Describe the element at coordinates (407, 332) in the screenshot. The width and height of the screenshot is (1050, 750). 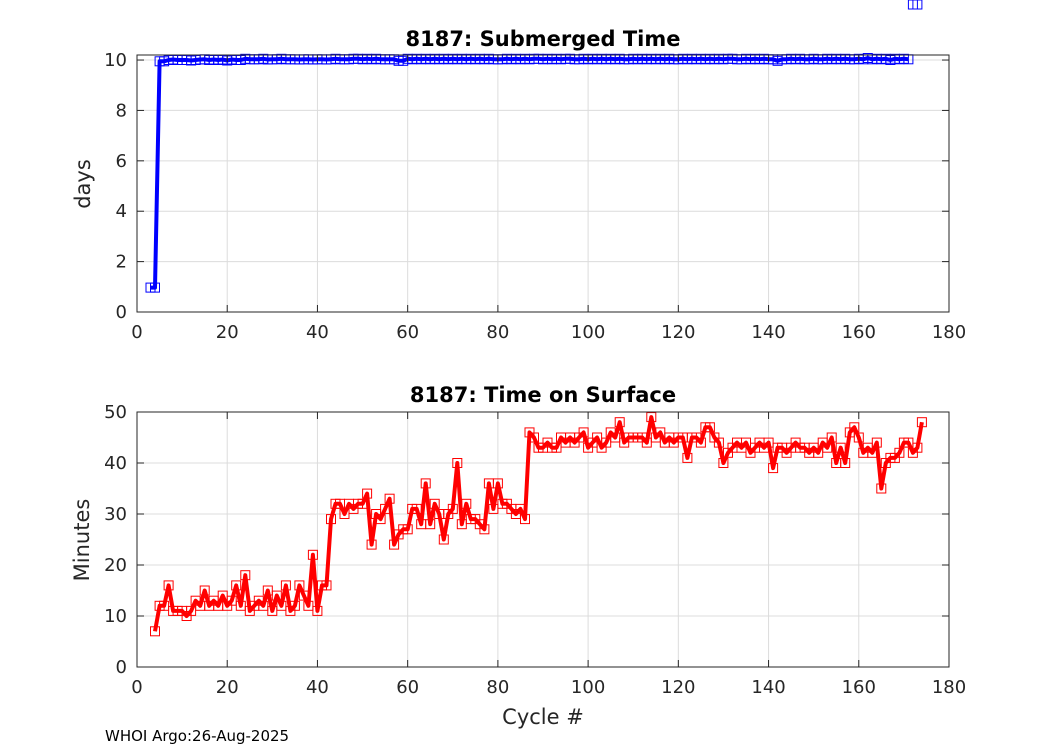
I see `x-tick-label: 60` at that location.